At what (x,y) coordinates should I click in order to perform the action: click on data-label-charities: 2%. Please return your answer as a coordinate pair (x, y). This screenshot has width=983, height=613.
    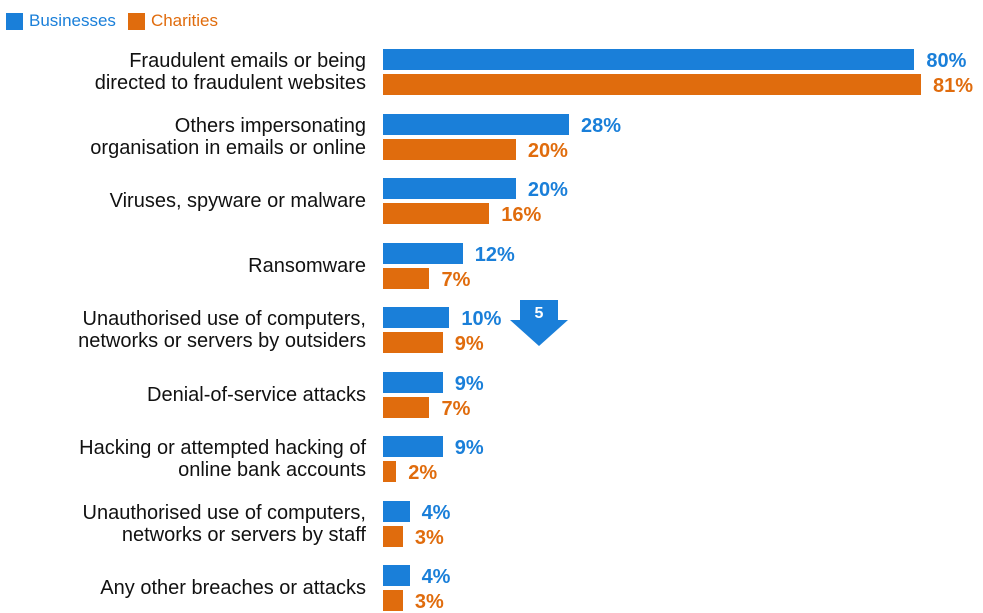
    Looking at the image, I should click on (423, 473).